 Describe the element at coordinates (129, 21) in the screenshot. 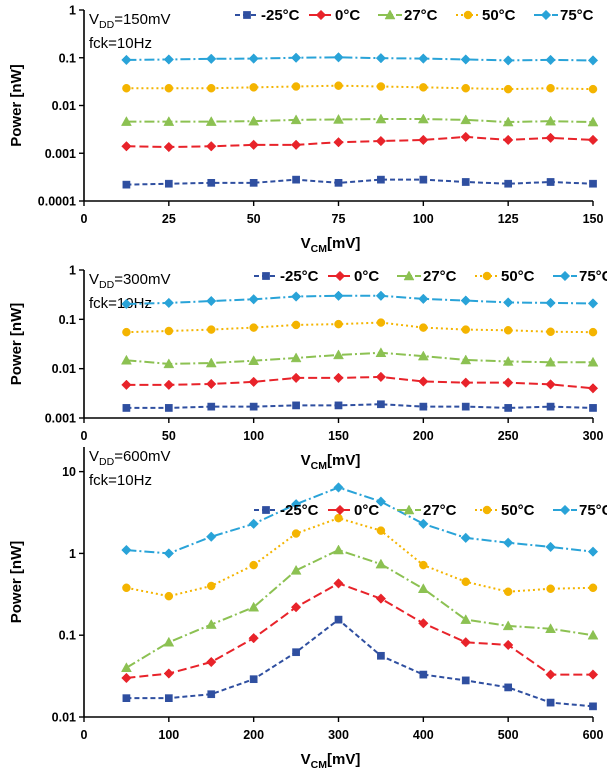

I see `condition-annotation-vdd: VDD=150mV` at that location.